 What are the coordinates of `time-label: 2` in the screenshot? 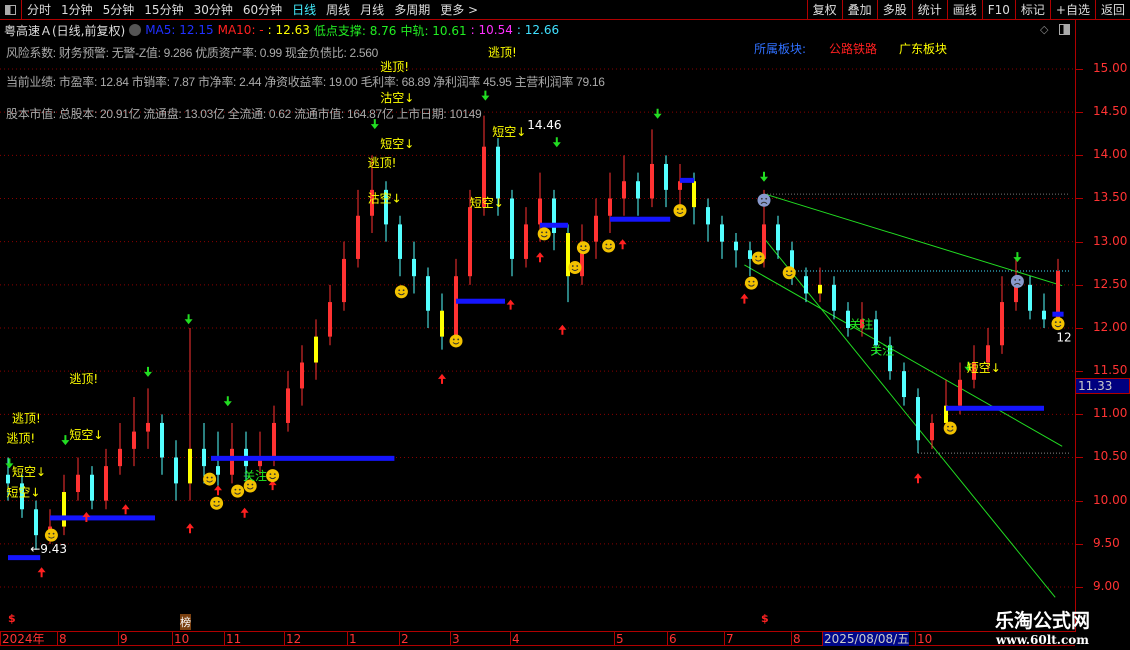 It's located at (404, 639).